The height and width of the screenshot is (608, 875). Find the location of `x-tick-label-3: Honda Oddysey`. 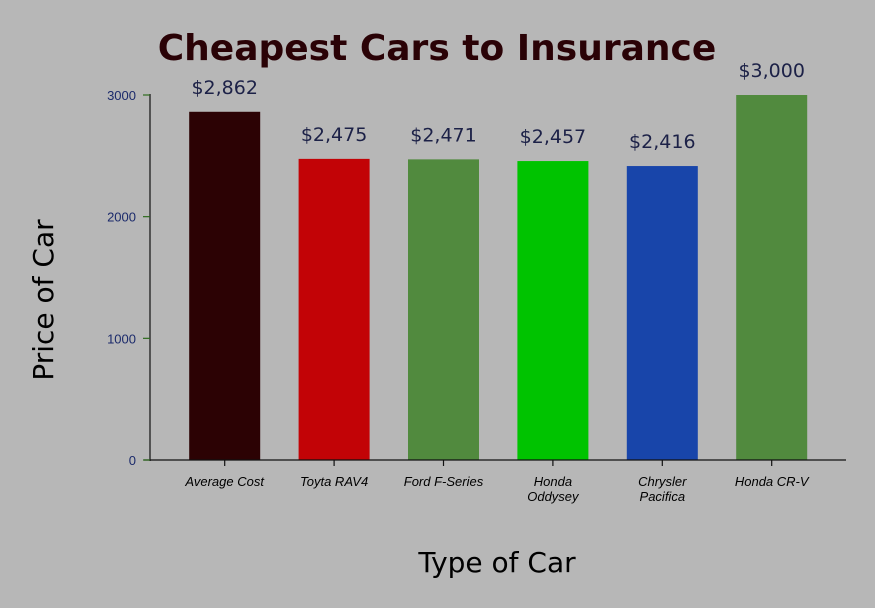

x-tick-label-3: Honda Oddysey is located at coordinates (553, 489).